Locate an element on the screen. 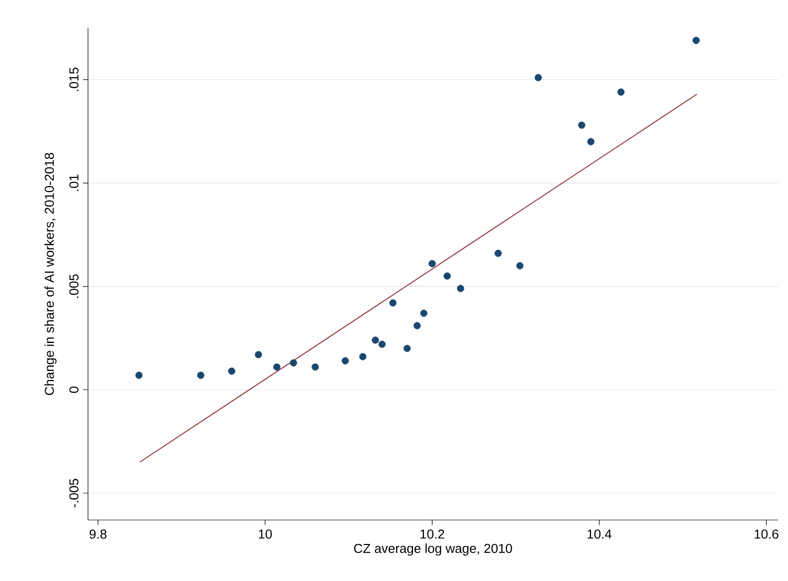 This screenshot has width=788, height=581. y-axis-title: Change in share of AI workers, 2010-2018 is located at coordinates (50, 274).